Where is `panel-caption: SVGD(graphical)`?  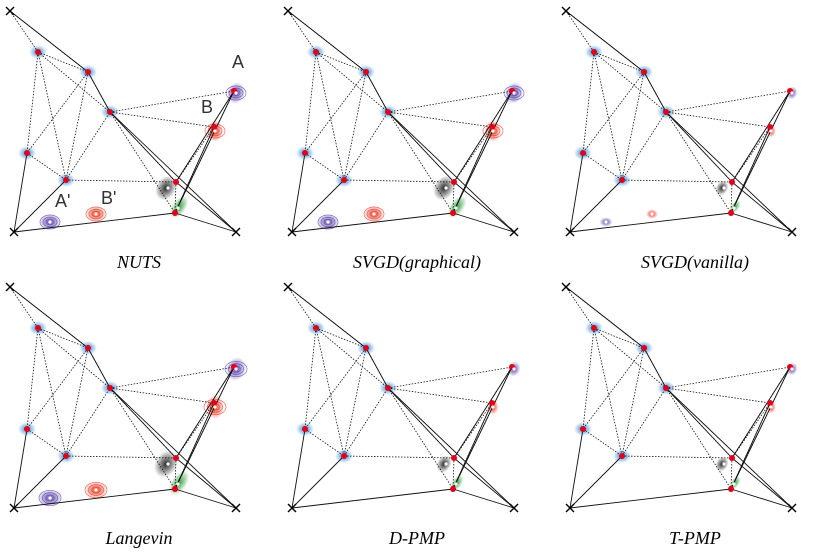
panel-caption: SVGD(graphical) is located at coordinates (417, 262).